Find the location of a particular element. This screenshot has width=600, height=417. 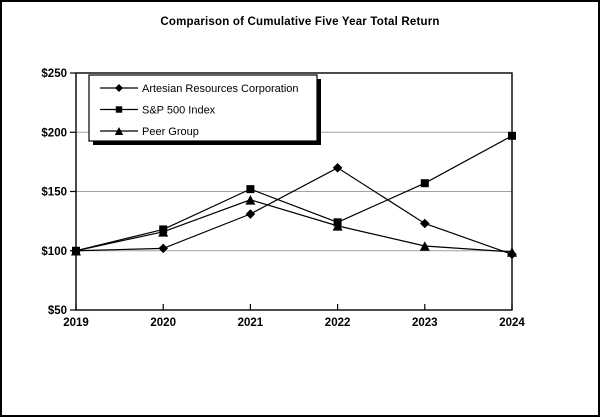

x-tick-label: 2022 is located at coordinates (338, 323).